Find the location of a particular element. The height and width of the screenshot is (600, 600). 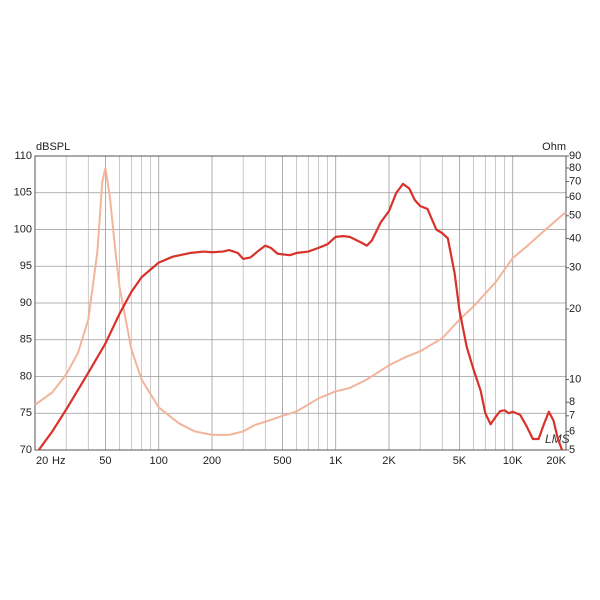

x-tick-label: 20 is located at coordinates (42, 461).